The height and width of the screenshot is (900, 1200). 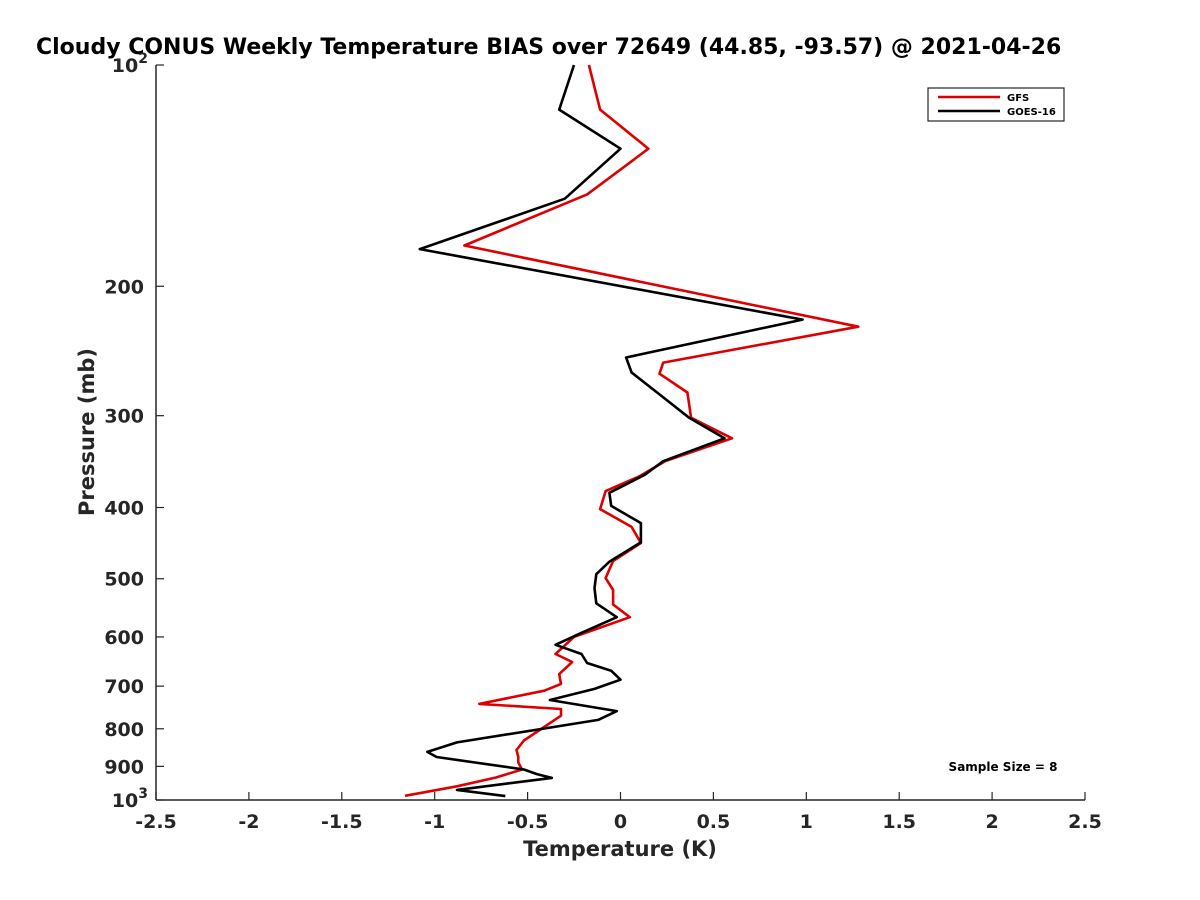 What do you see at coordinates (124, 730) in the screenshot?
I see `y-tick-label: 800` at bounding box center [124, 730].